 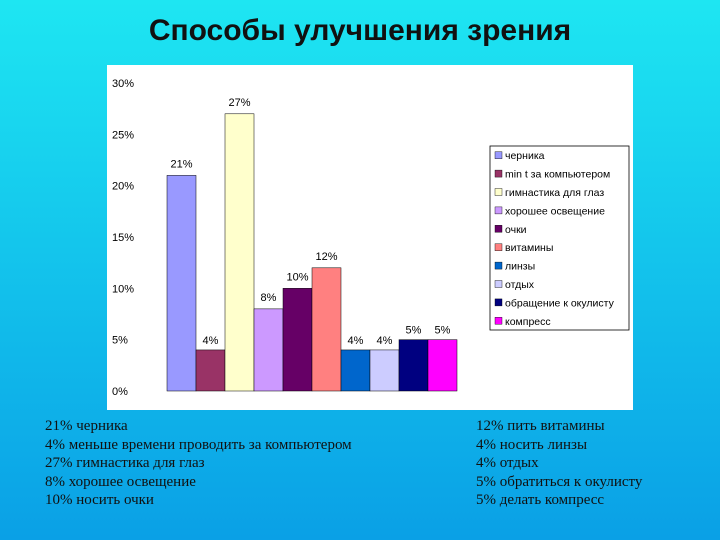 What do you see at coordinates (120, 341) in the screenshot?
I see `y-tick-label: 5%` at bounding box center [120, 341].